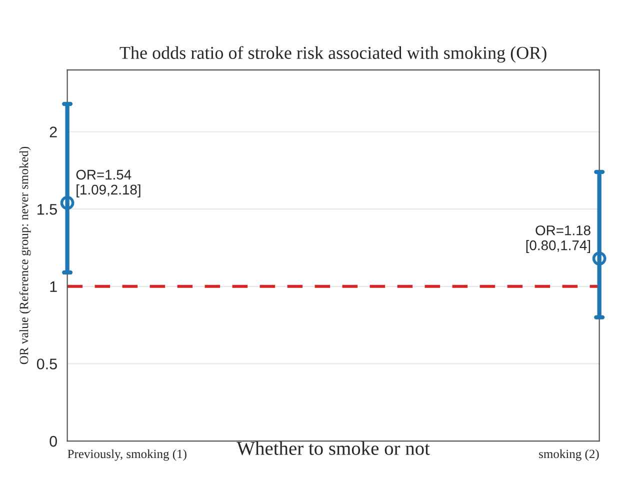  What do you see at coordinates (53, 441) in the screenshot?
I see `y-tick-label: 0` at bounding box center [53, 441].